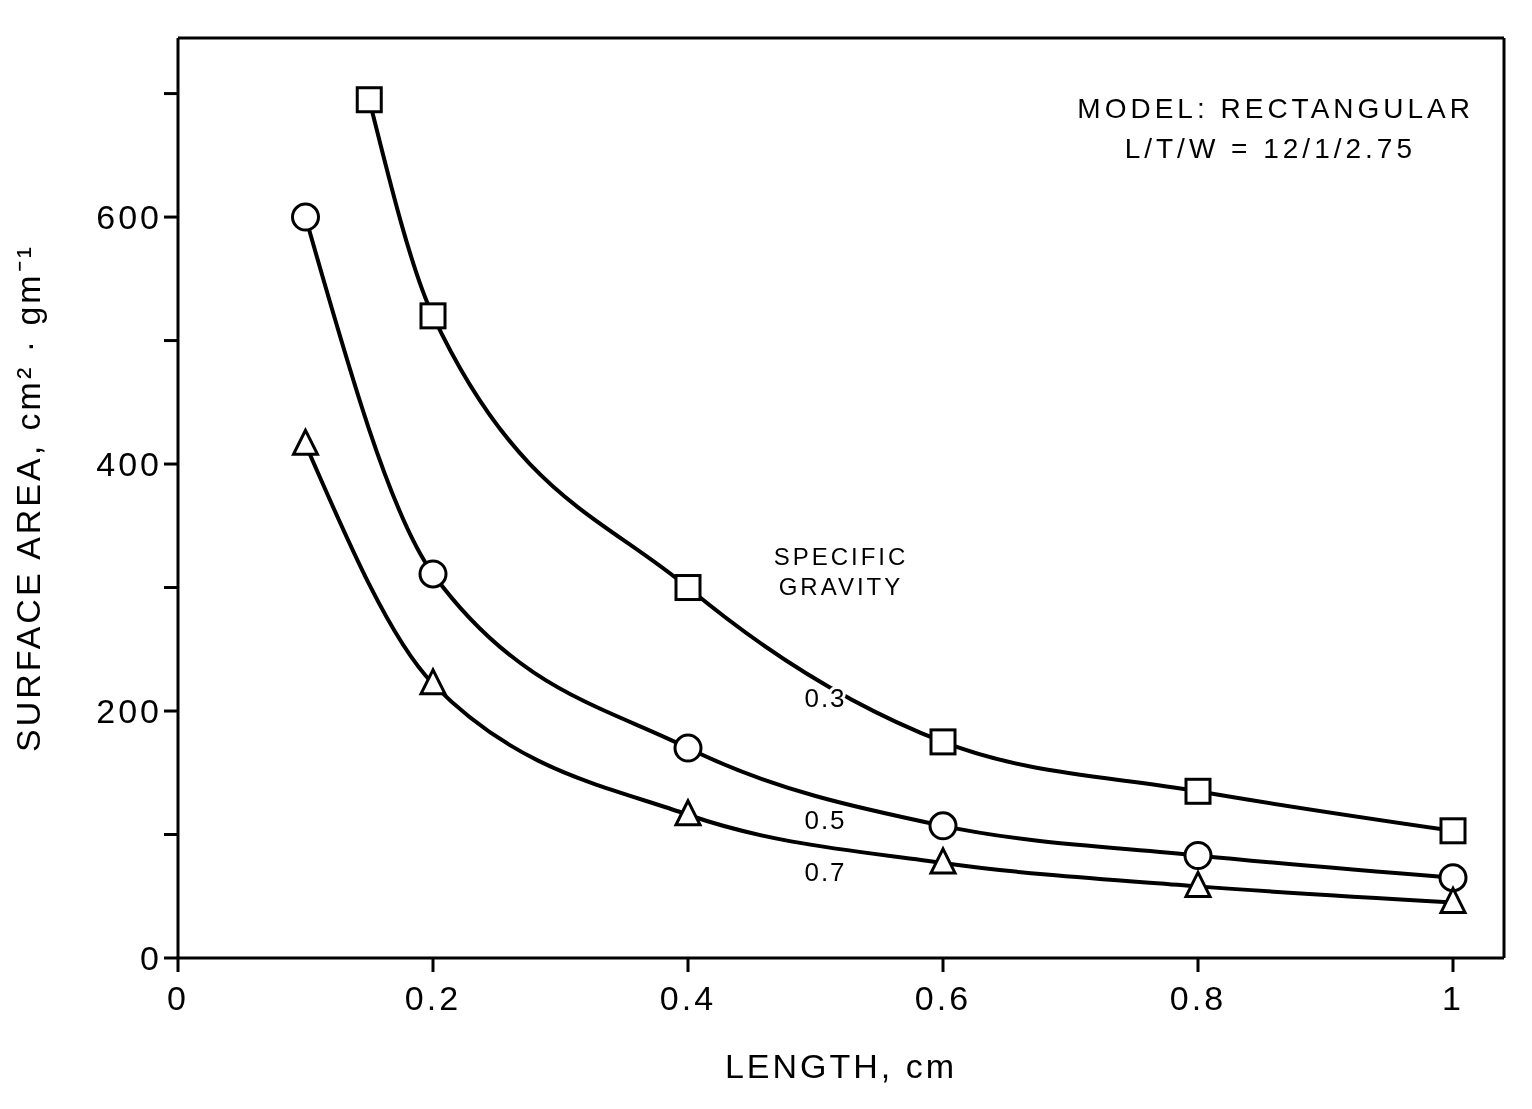 This screenshot has width=1532, height=1109. Describe the element at coordinates (129, 464) in the screenshot. I see `y-tick-label: 400` at that location.